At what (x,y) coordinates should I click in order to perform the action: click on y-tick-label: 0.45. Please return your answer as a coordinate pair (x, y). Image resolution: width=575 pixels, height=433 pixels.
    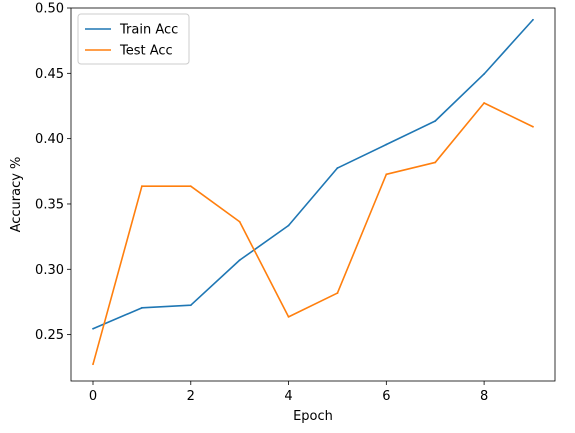
    Looking at the image, I should click on (49, 74).